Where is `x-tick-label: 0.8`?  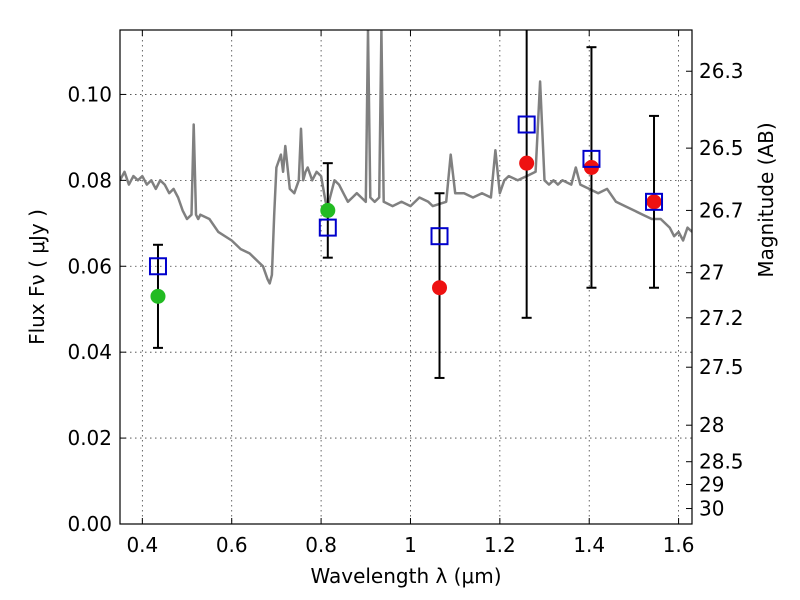 x-tick-label: 0.8 is located at coordinates (321, 545).